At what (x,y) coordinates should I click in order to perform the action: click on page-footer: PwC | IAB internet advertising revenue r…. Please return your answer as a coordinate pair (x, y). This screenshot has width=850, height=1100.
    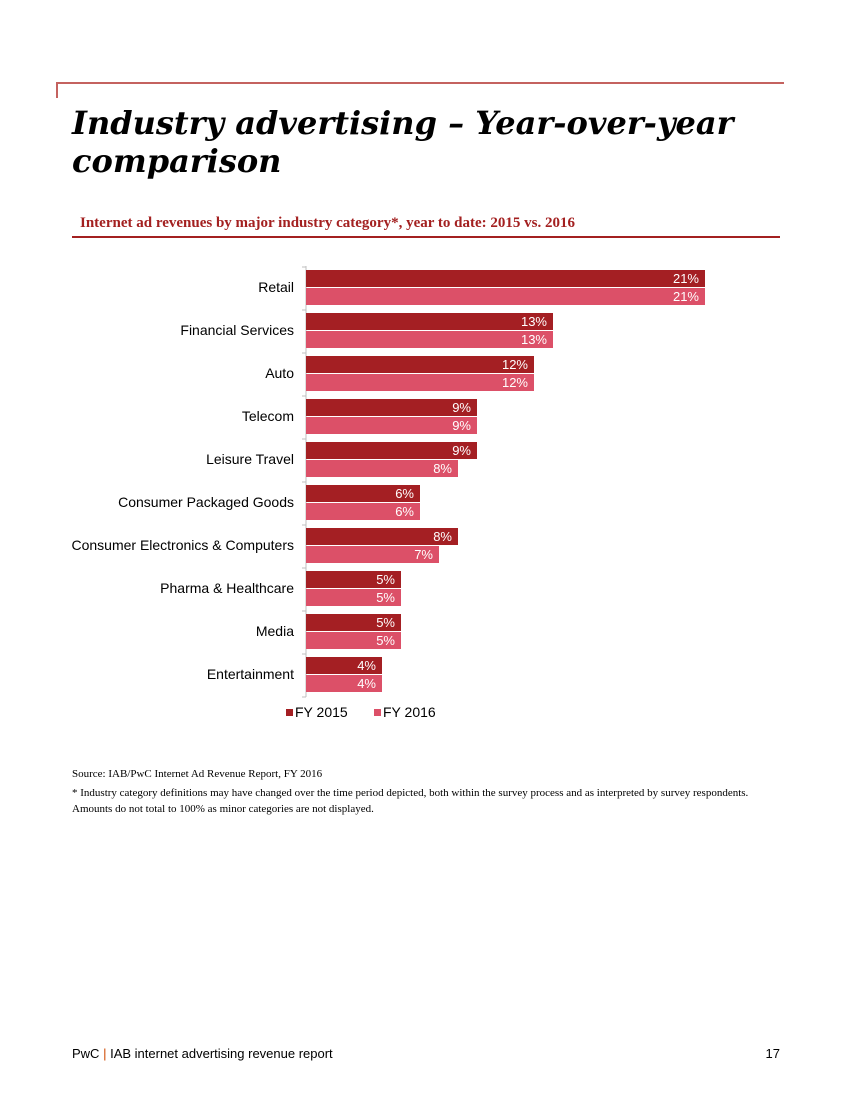
    Looking at the image, I should click on (426, 1053).